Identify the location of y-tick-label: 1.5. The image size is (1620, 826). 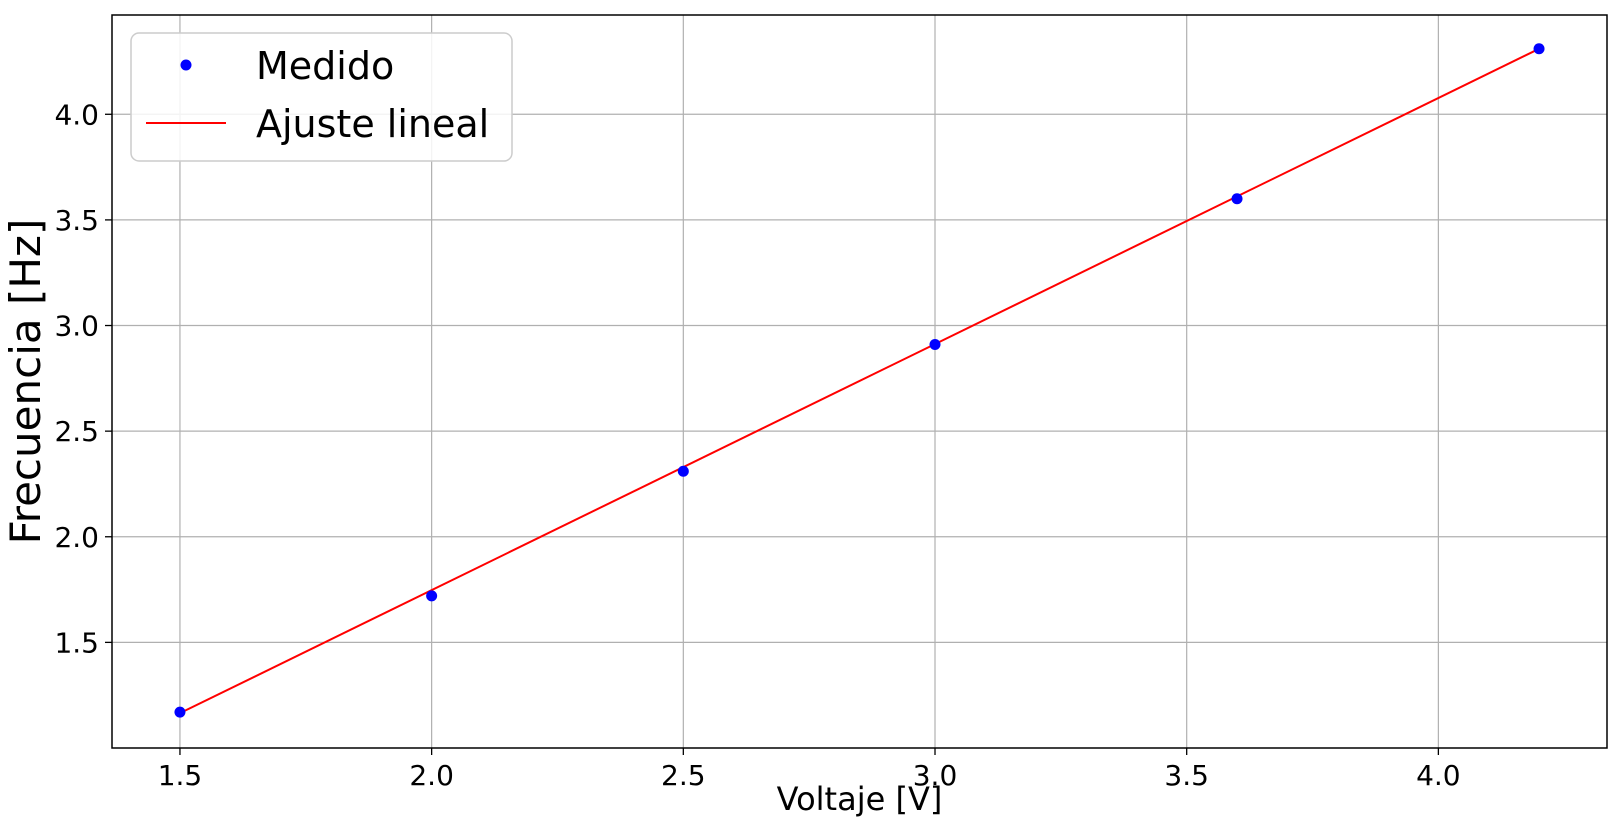
(76, 642).